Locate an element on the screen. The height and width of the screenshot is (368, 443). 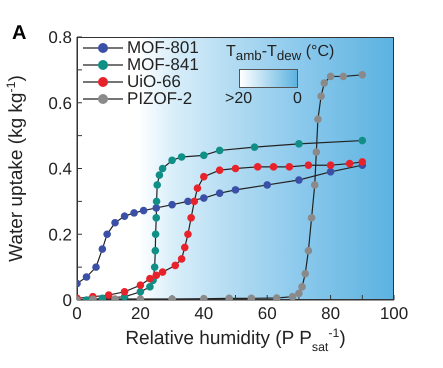
y-tick-label: 0.2 is located at coordinates (60, 234).